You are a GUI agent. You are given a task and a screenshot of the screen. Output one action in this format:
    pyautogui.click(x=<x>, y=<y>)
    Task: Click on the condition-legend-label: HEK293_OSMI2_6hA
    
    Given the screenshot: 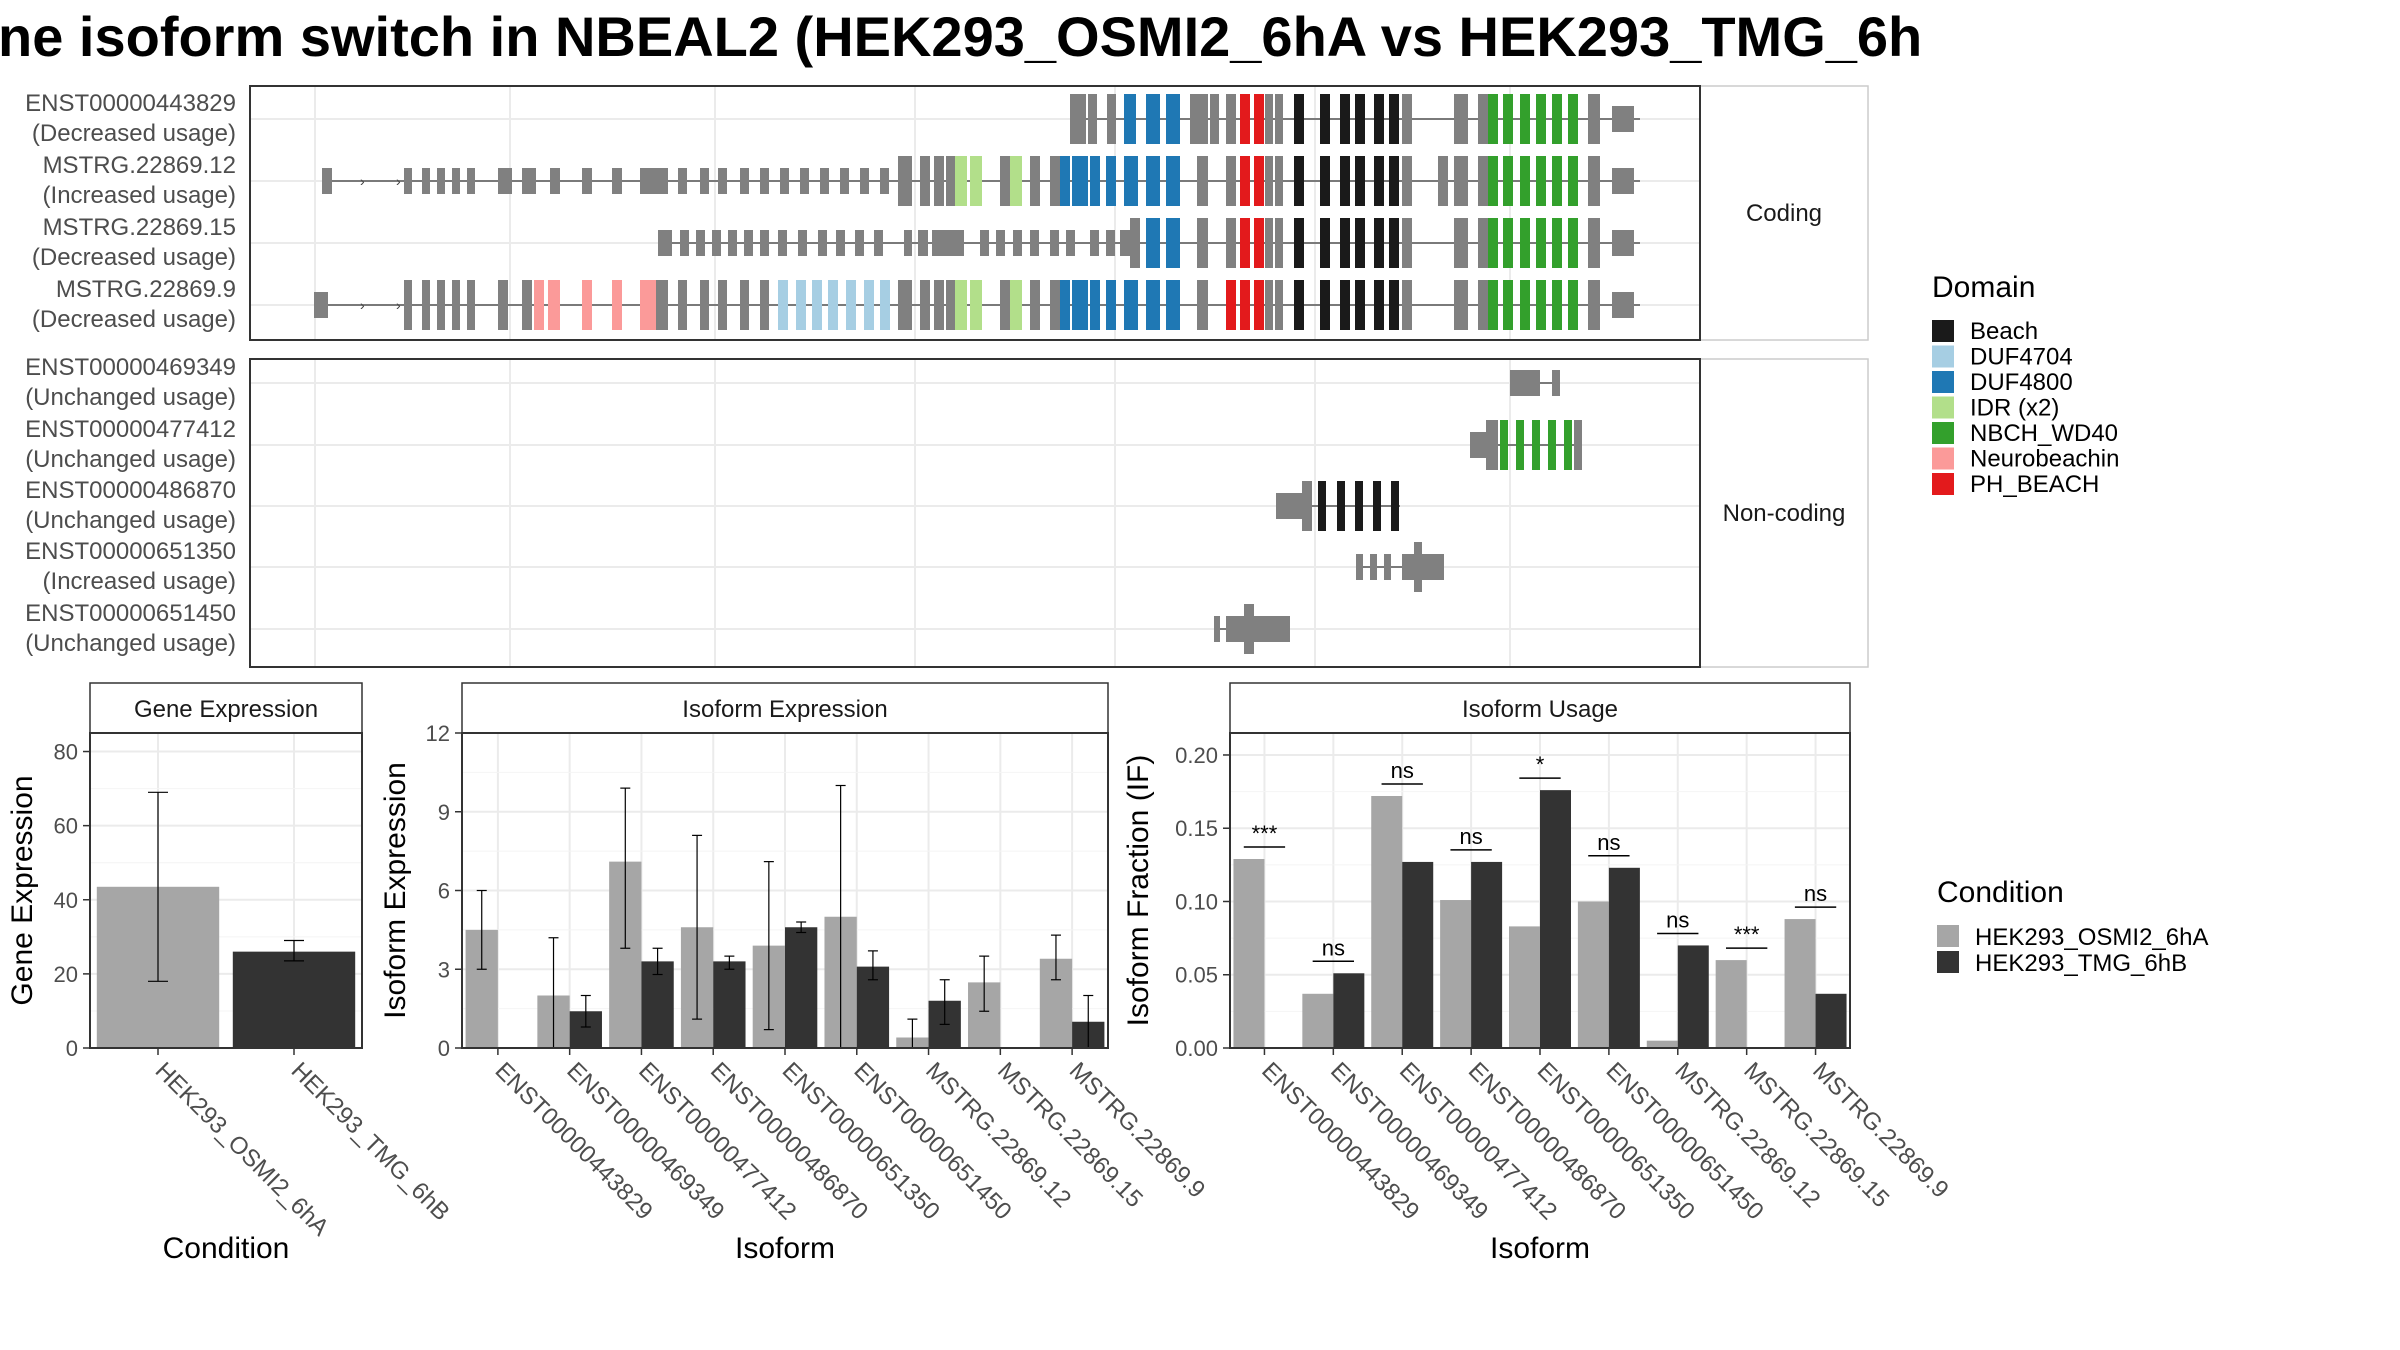 What is the action you would take?
    pyautogui.click(x=2091, y=937)
    